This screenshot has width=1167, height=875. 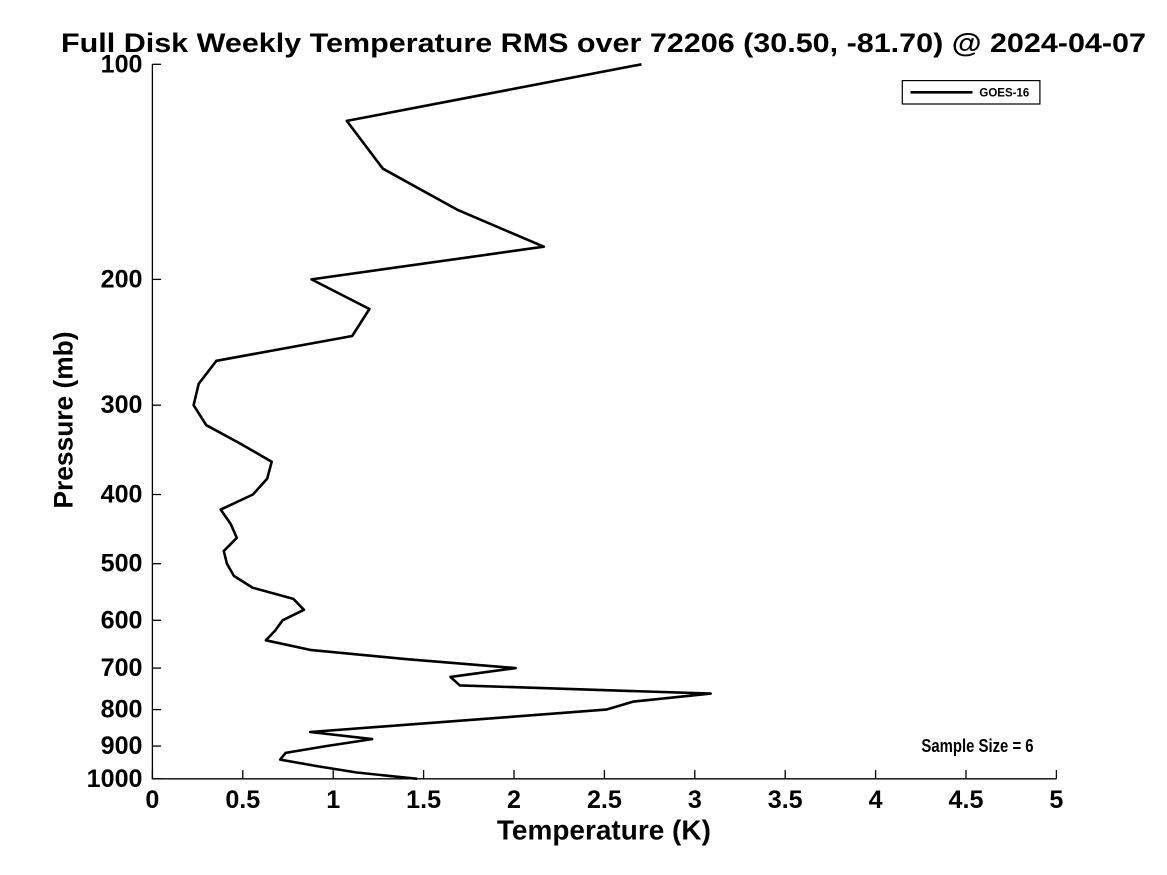 I want to click on svg-text: 1.5, so click(x=423, y=800).